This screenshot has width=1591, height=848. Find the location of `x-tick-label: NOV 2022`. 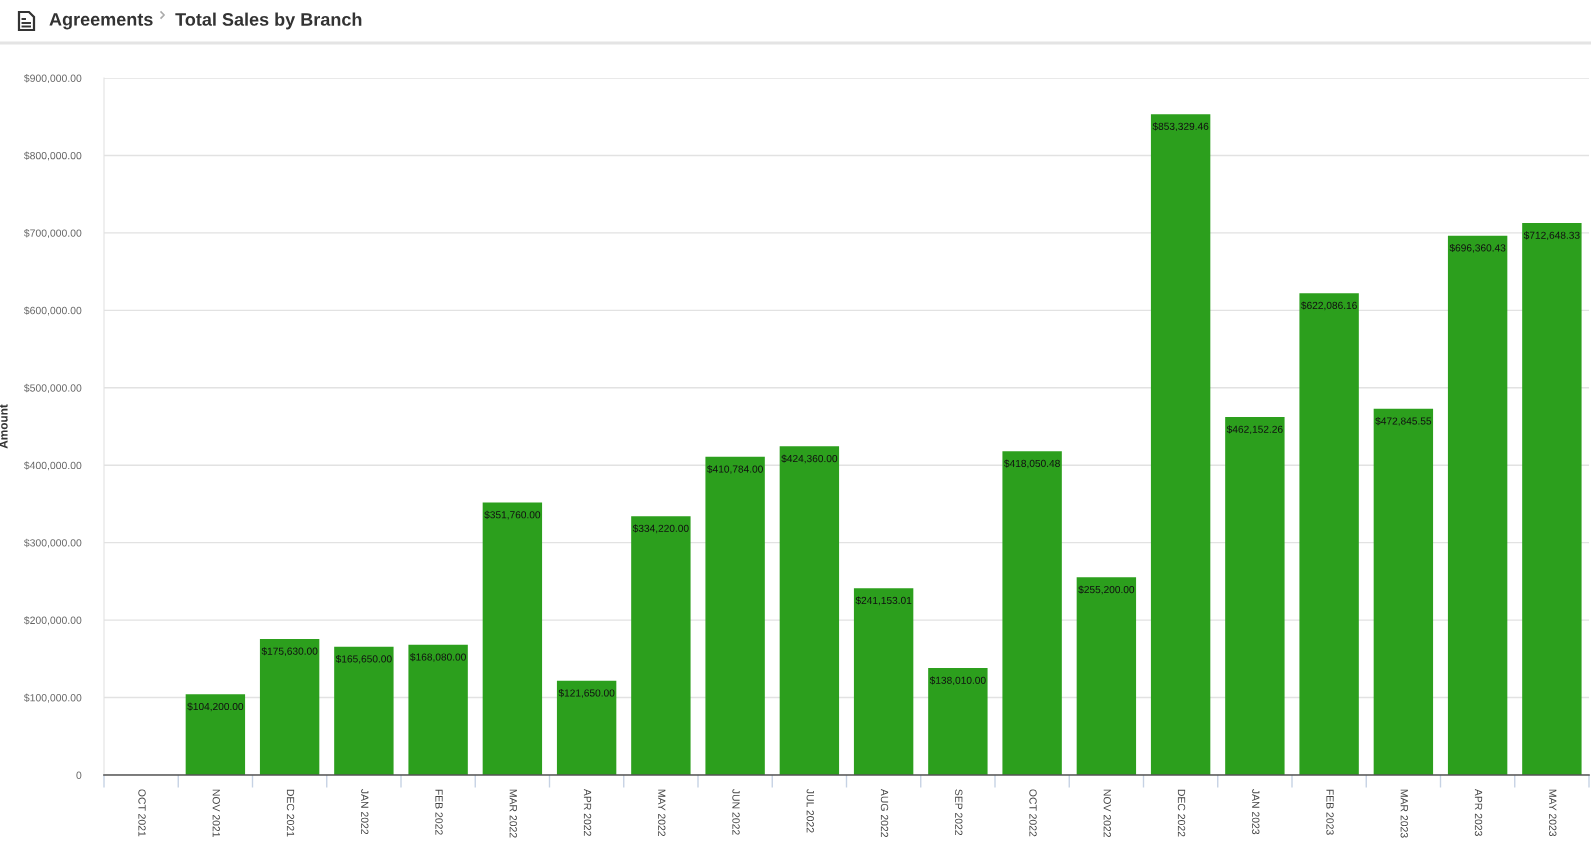

x-tick-label: NOV 2022 is located at coordinates (1107, 813).